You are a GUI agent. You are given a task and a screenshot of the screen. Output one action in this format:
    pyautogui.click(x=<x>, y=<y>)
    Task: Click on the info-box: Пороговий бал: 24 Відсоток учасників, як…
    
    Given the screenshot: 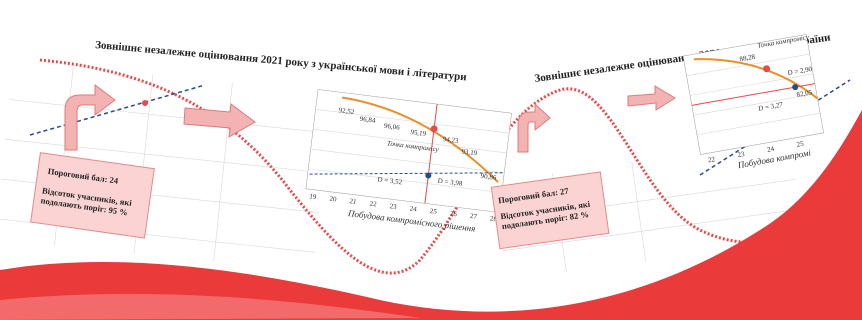 What is the action you would take?
    pyautogui.click(x=92, y=195)
    